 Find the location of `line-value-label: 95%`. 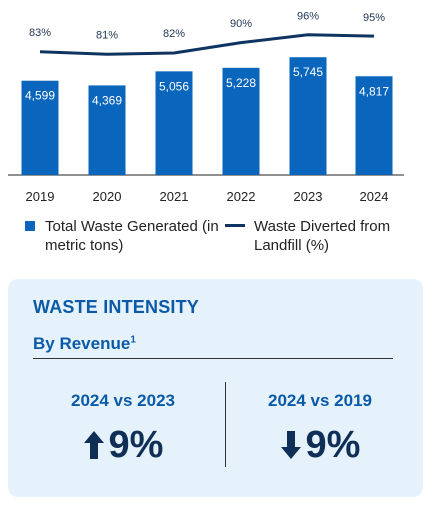

line-value-label: 95% is located at coordinates (374, 18).